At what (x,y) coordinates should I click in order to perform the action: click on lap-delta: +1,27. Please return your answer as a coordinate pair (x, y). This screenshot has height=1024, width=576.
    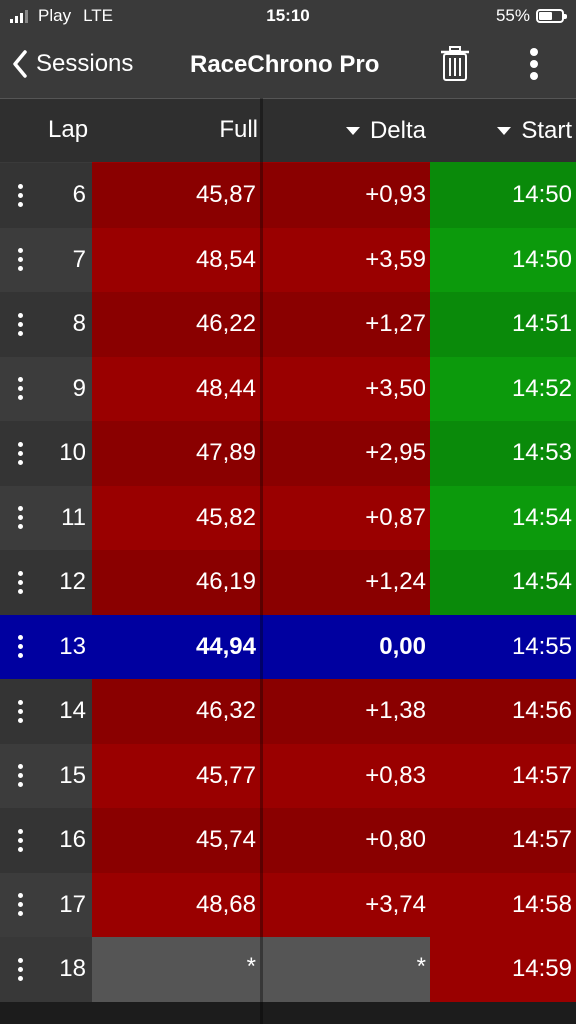
    Looking at the image, I should click on (346, 324).